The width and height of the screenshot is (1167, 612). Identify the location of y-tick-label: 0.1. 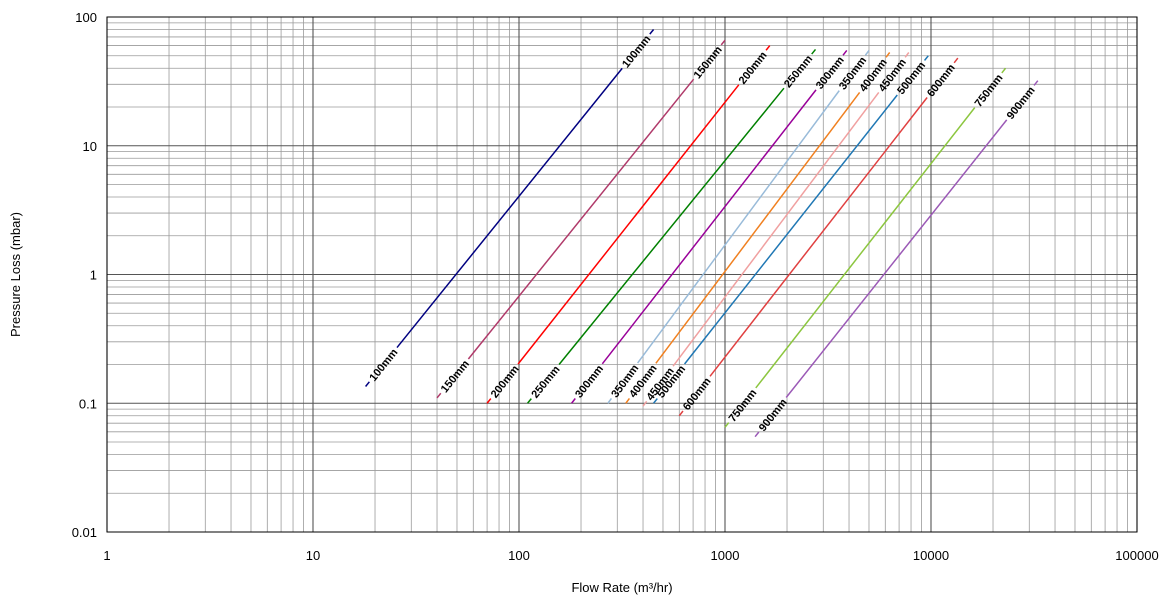
(88, 403).